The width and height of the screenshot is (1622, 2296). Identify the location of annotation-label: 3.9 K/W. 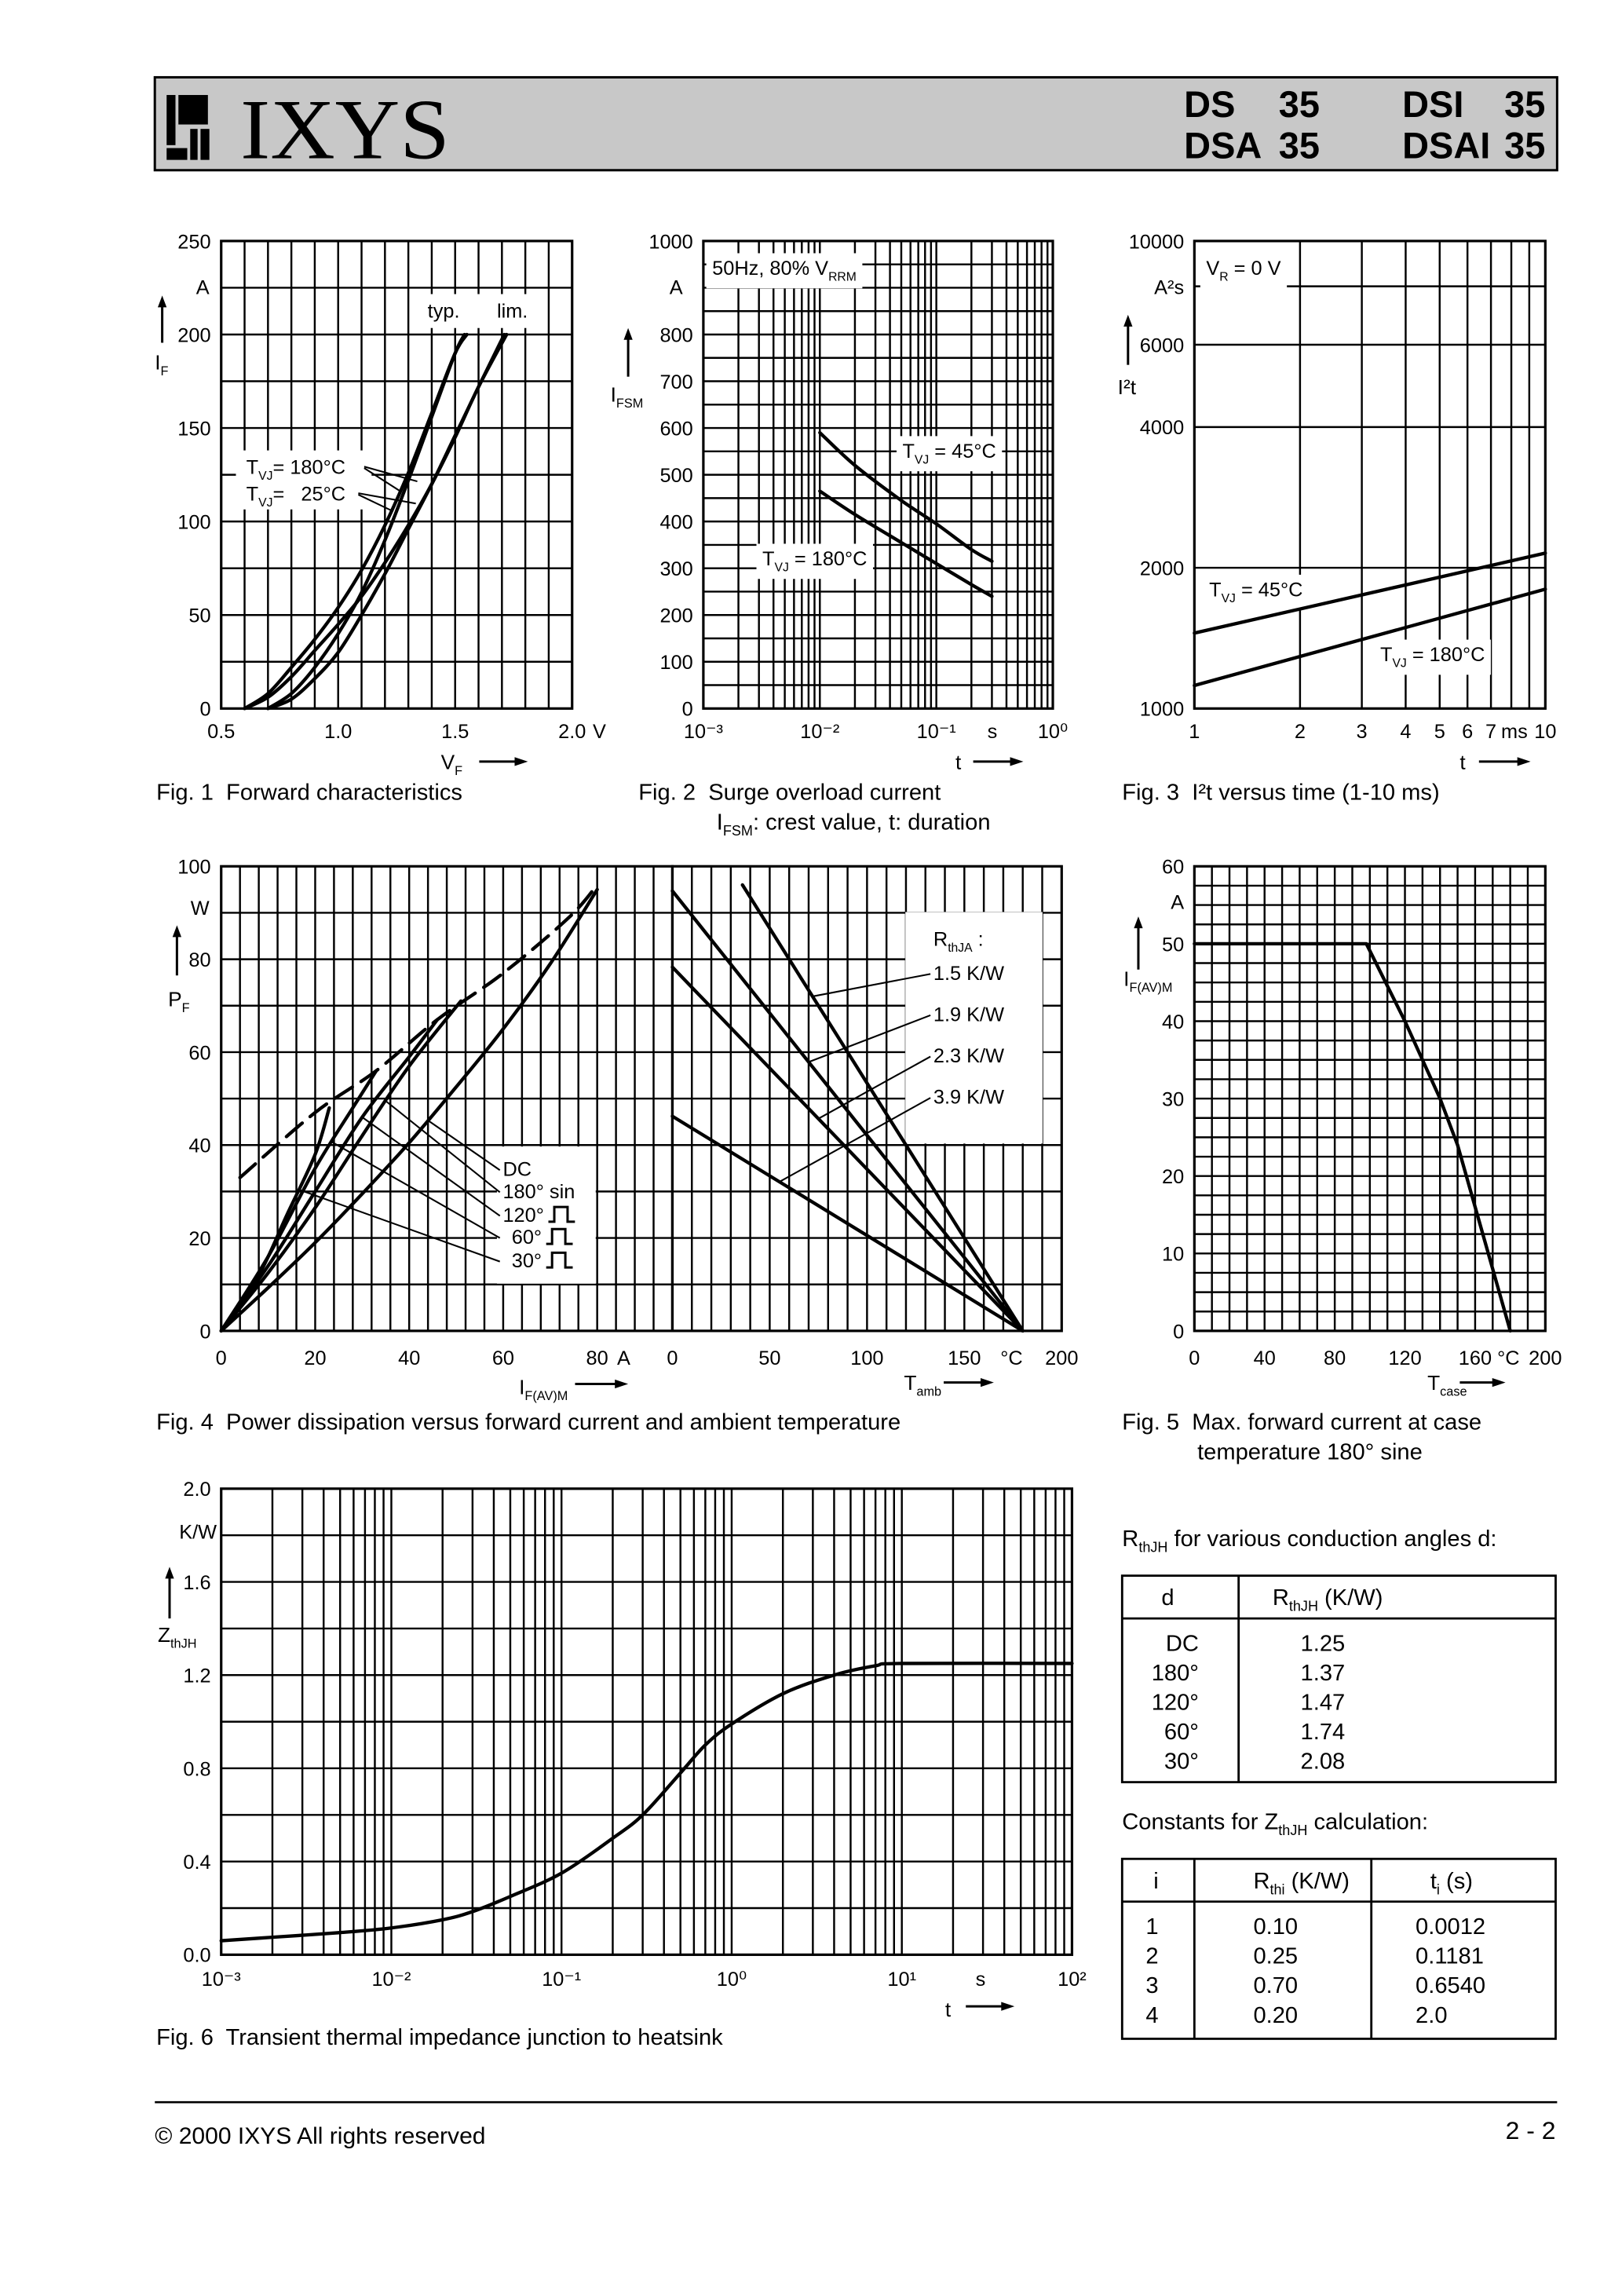
(968, 1098).